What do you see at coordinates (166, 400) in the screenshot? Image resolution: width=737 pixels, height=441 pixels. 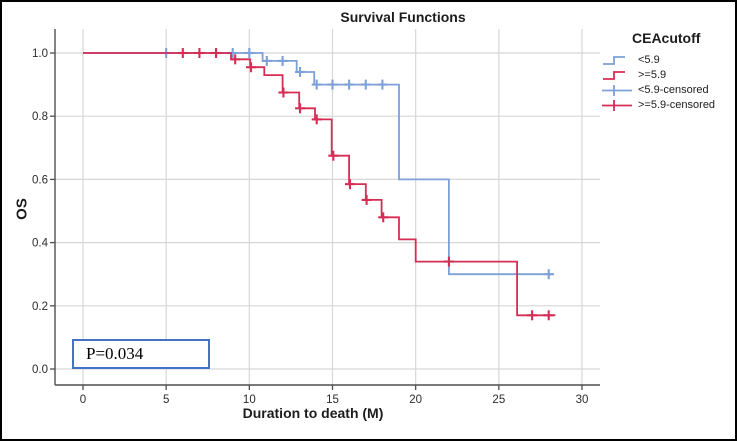 I see `x-tick-label: 5` at bounding box center [166, 400].